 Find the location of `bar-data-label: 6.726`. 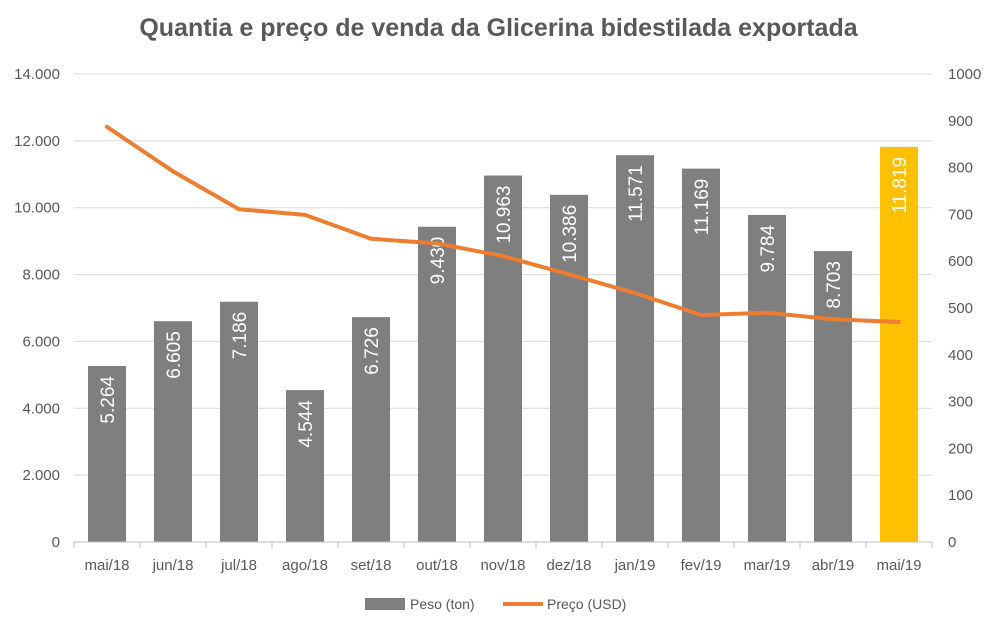

bar-data-label: 6.726 is located at coordinates (372, 351).